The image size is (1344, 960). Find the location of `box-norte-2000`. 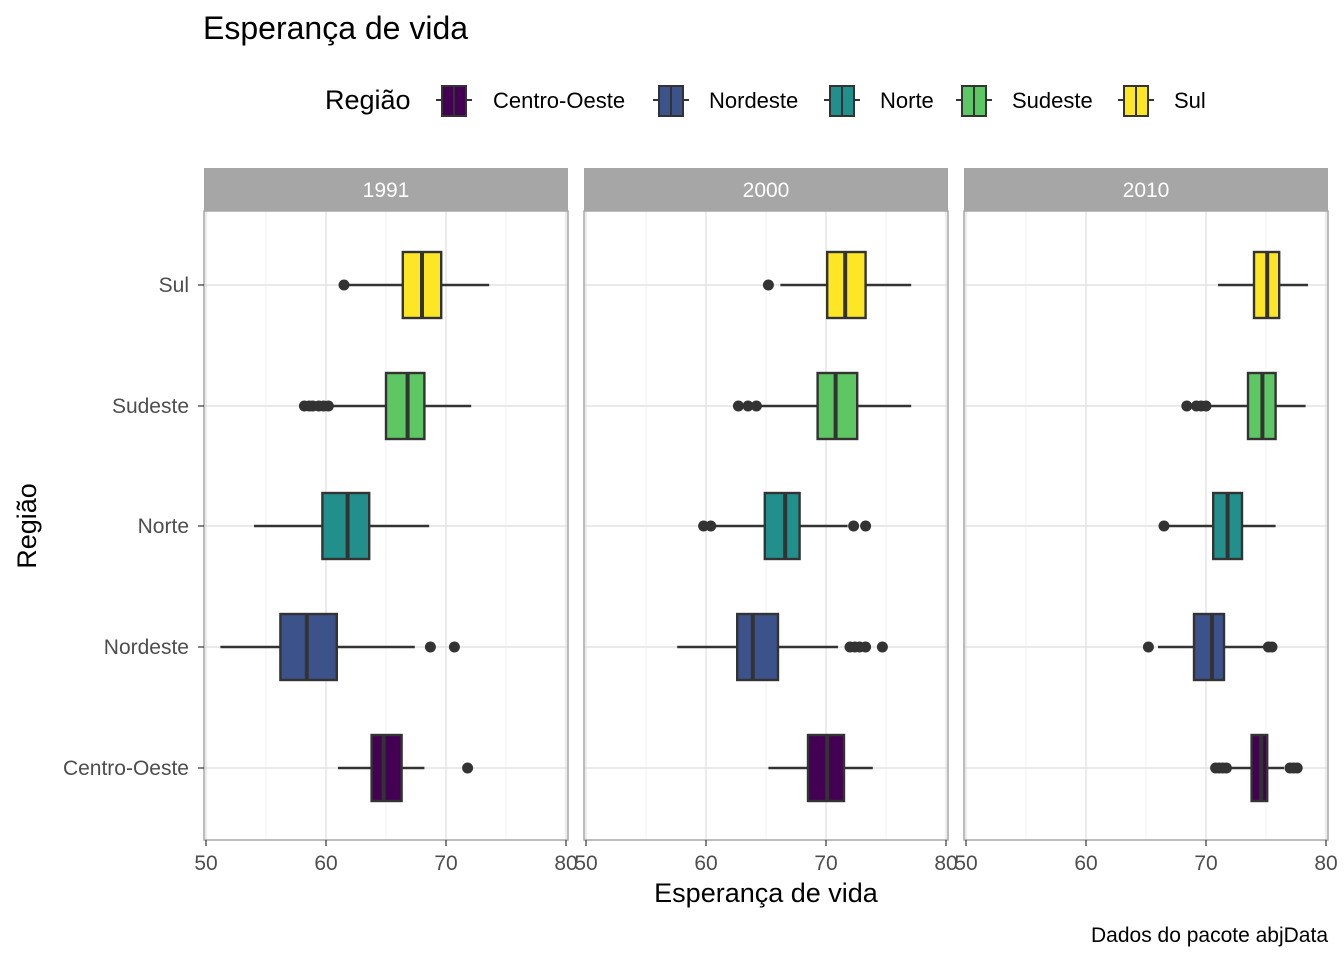

box-norte-2000 is located at coordinates (785, 526).